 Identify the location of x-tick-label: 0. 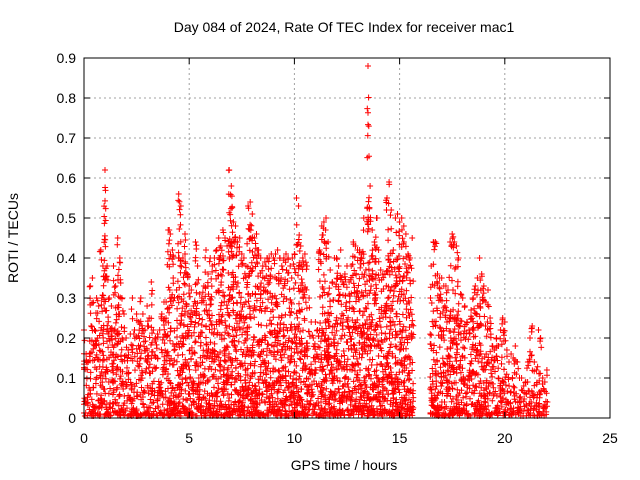
(84, 438).